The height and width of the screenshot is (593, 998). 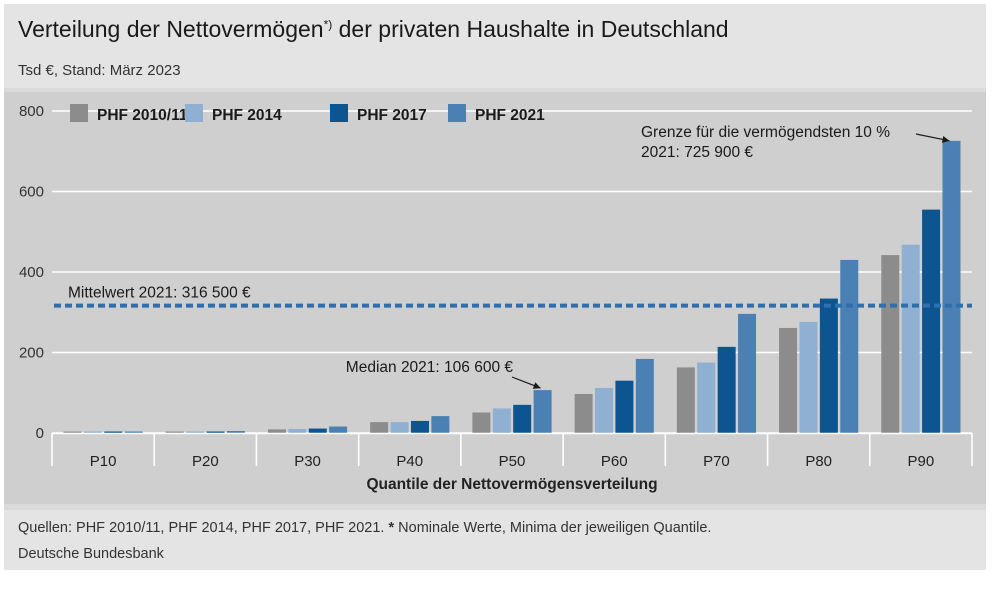 I want to click on legend-label-series-2: PHF 2014, so click(x=247, y=115).